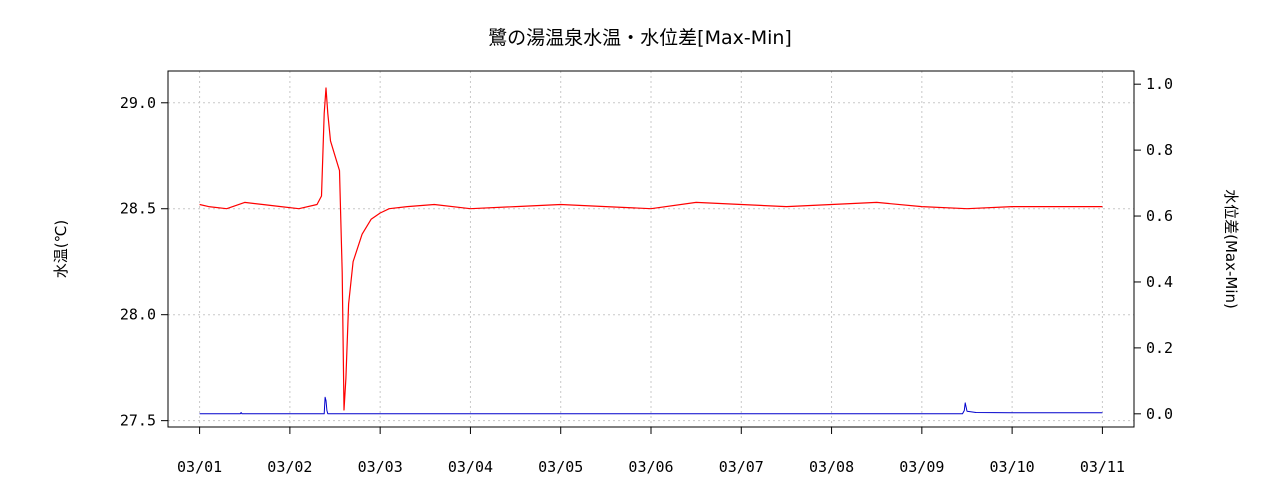 This screenshot has width=1280, height=500. I want to click on y-right-tick-label: 0.0, so click(1159, 414).